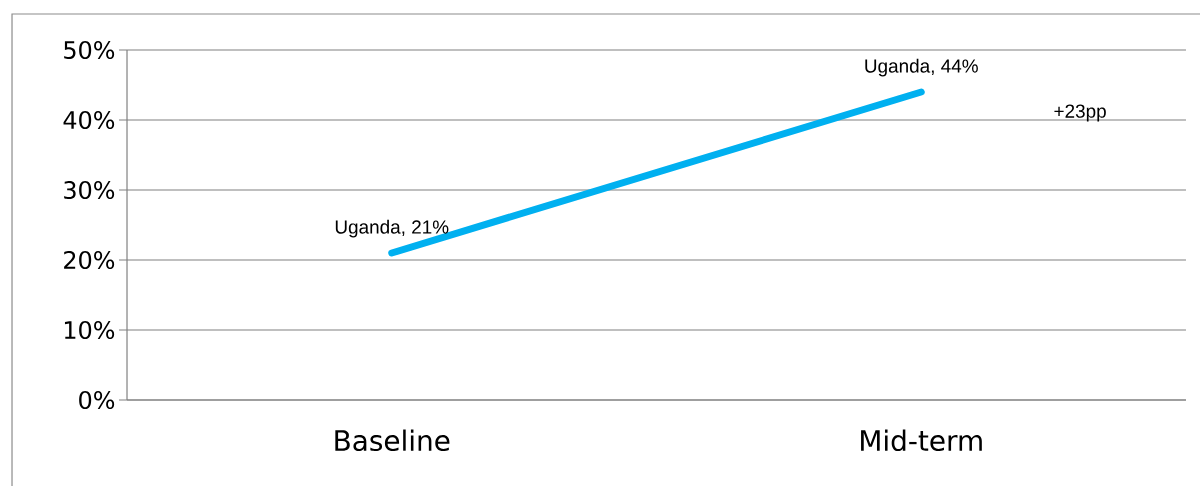  What do you see at coordinates (921, 440) in the screenshot?
I see `x-tick-label: Mid-term` at bounding box center [921, 440].